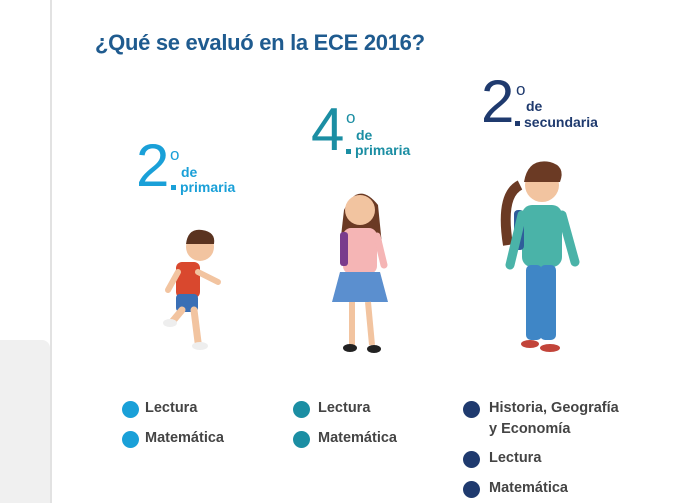  Describe the element at coordinates (554, 418) in the screenshot. I see `subject: Historia, Geografía y Economía` at that location.